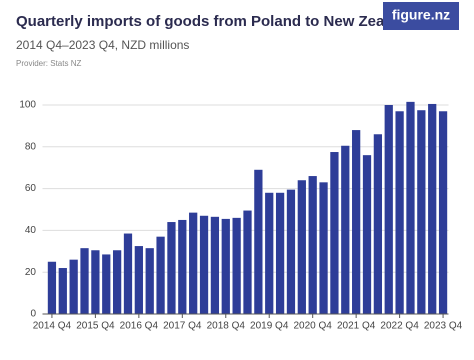  I want to click on provider: Provider: Stats NZ, so click(48, 63).